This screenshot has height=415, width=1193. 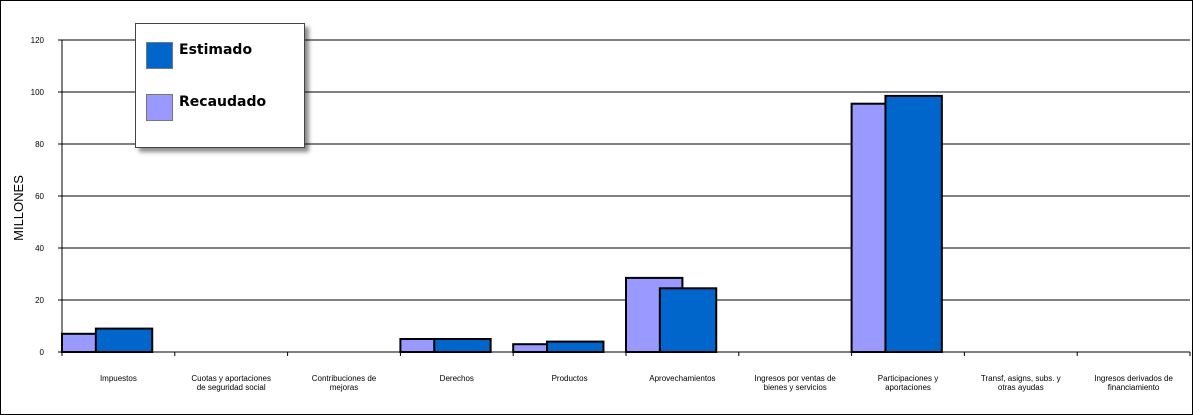 What do you see at coordinates (46, 196) in the screenshot?
I see `y-tick-labels: 0 20 40 60 80 100 120` at bounding box center [46, 196].